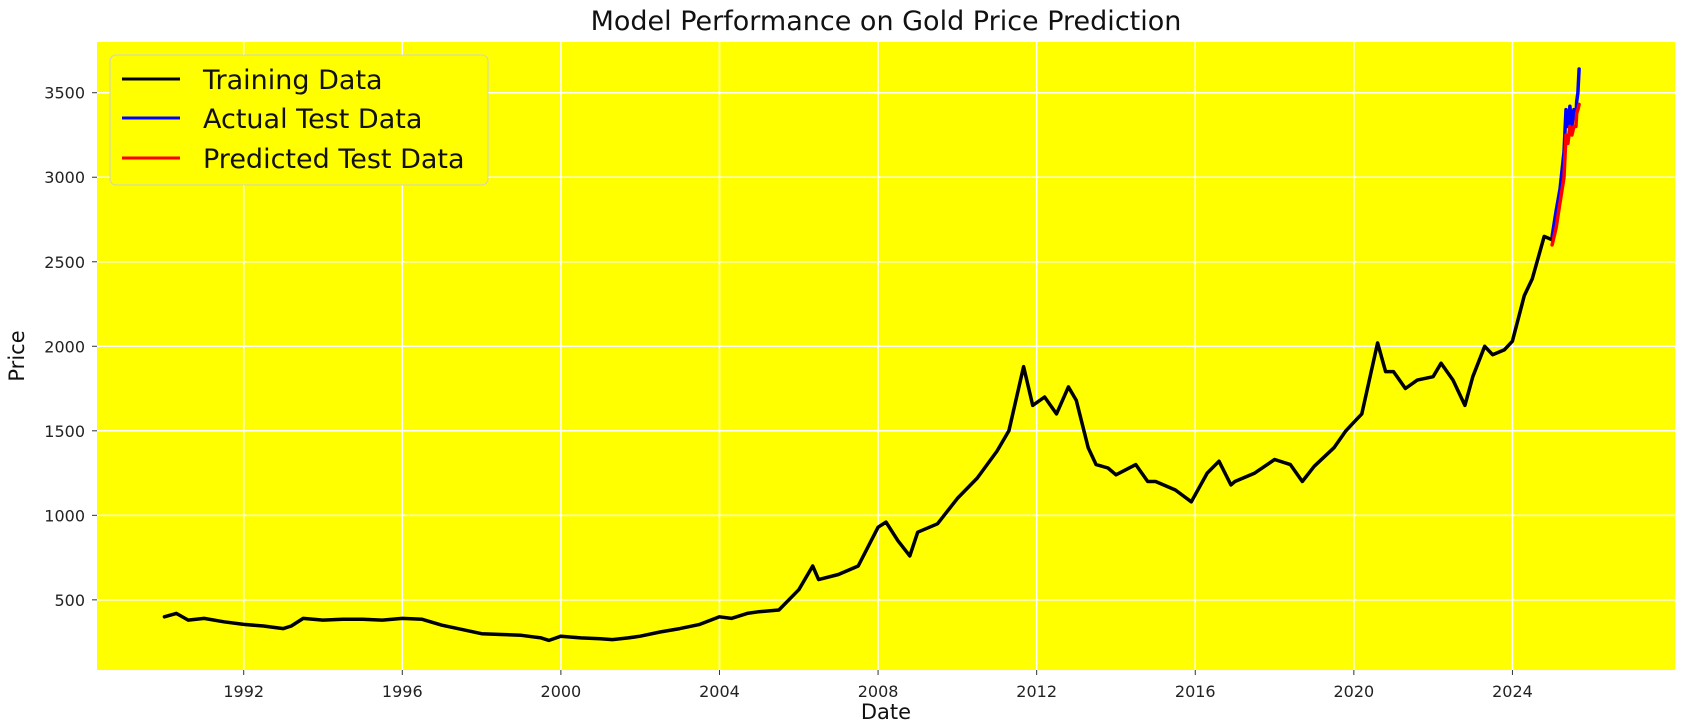 The height and width of the screenshot is (725, 1686). What do you see at coordinates (243, 691) in the screenshot?
I see `x-tick-label: 1992` at bounding box center [243, 691].